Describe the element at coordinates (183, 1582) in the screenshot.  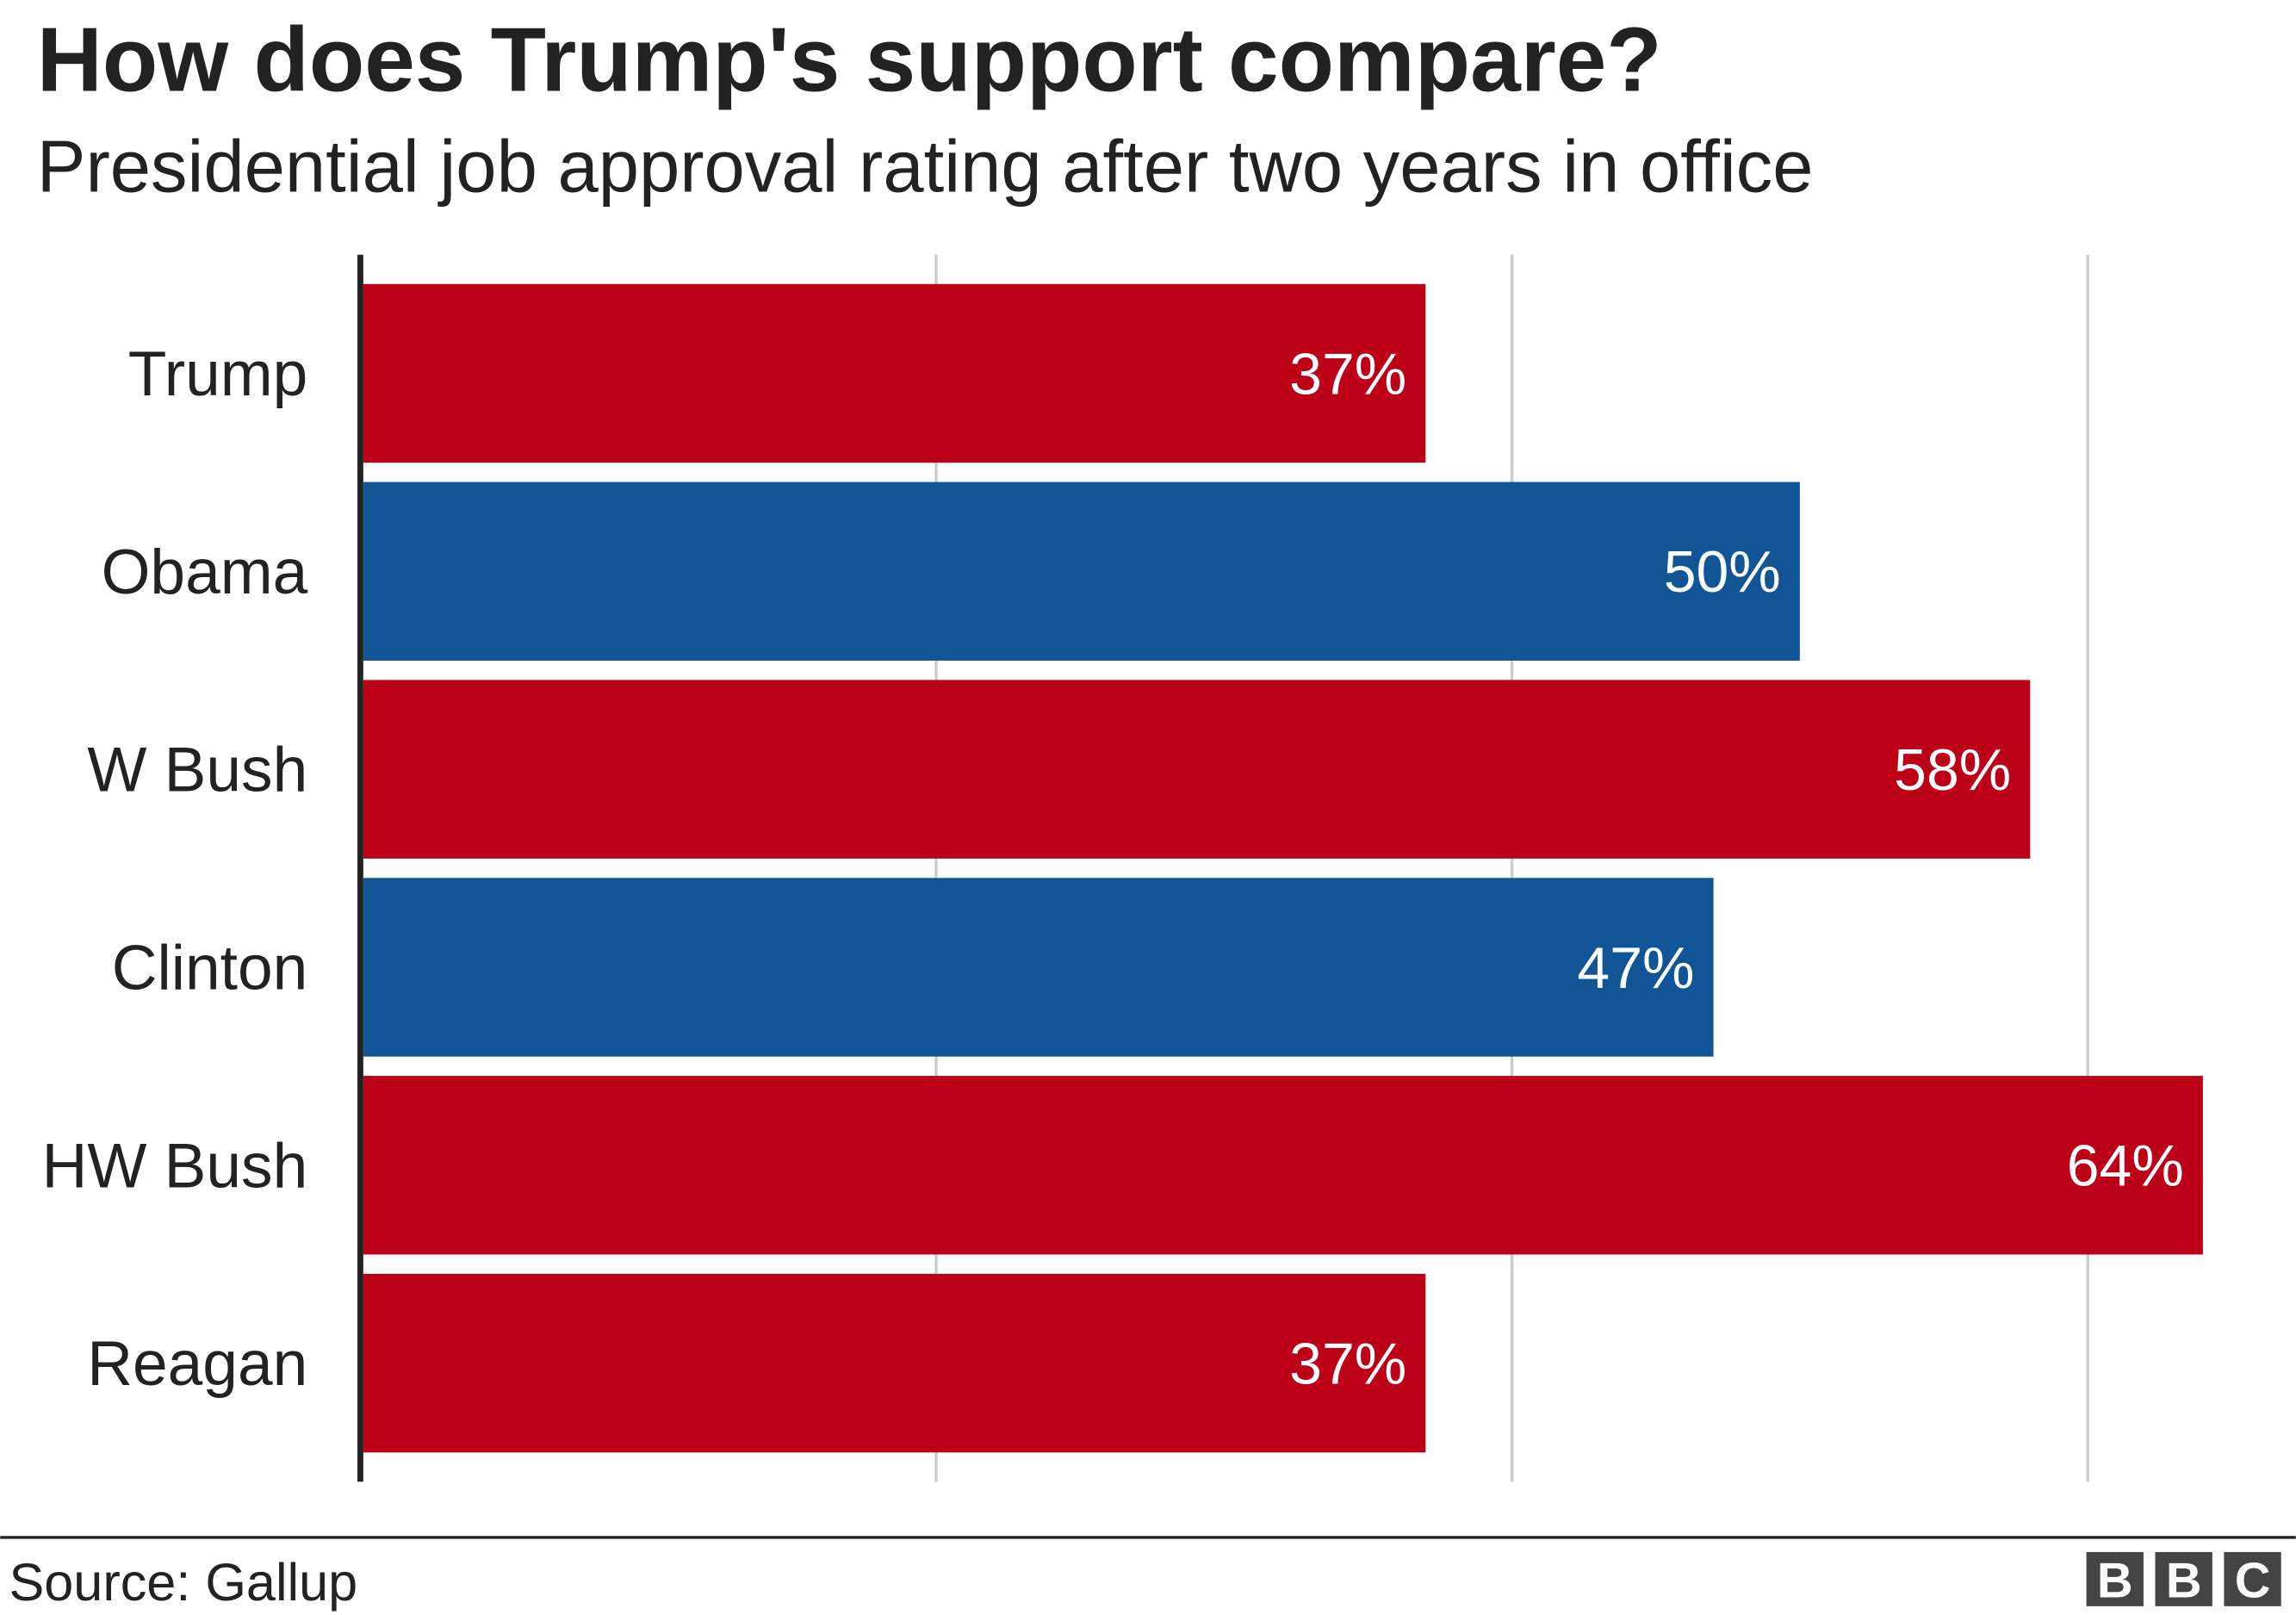
I see `source-text: Source: Gallup` at that location.